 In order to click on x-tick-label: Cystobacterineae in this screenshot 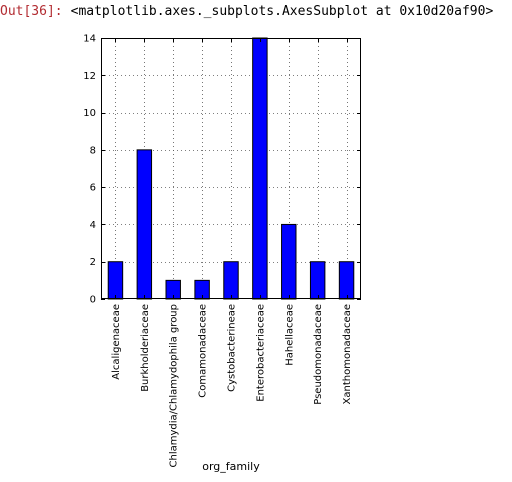, I will do `click(232, 348)`.